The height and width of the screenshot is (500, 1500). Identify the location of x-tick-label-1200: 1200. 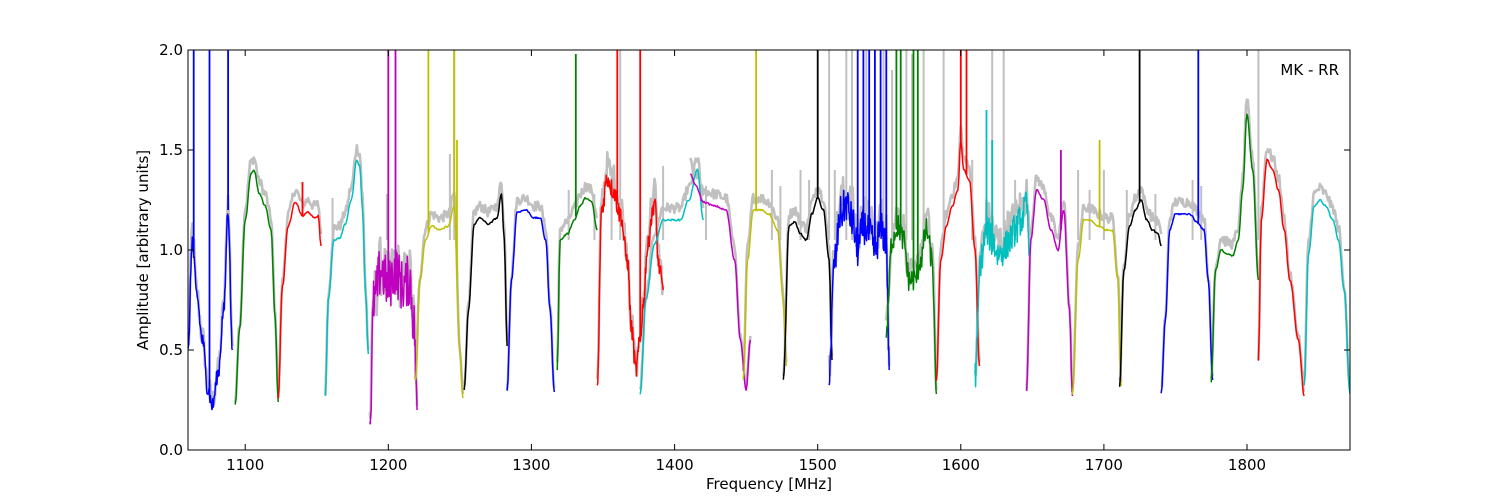
(388, 465).